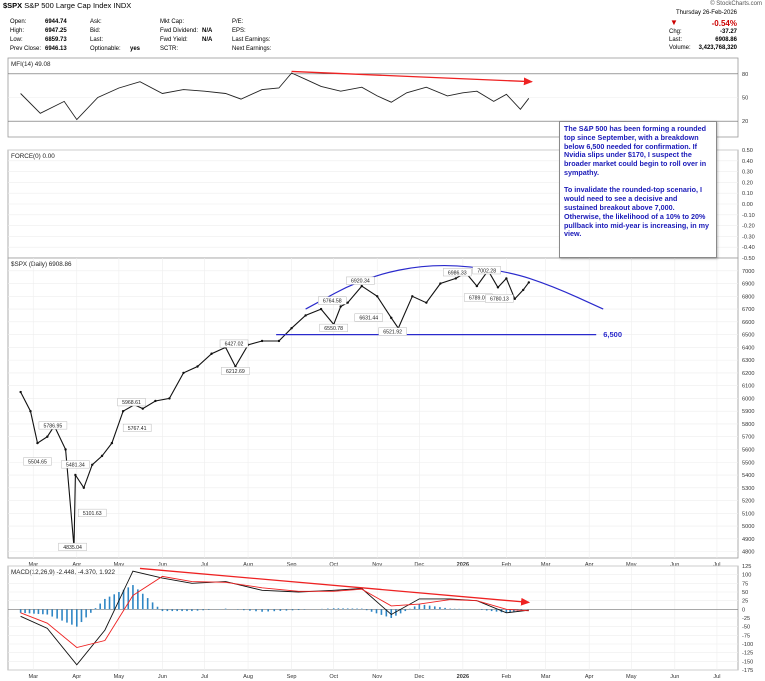  Describe the element at coordinates (335, 586) in the screenshot. I see `trendline` at that location.